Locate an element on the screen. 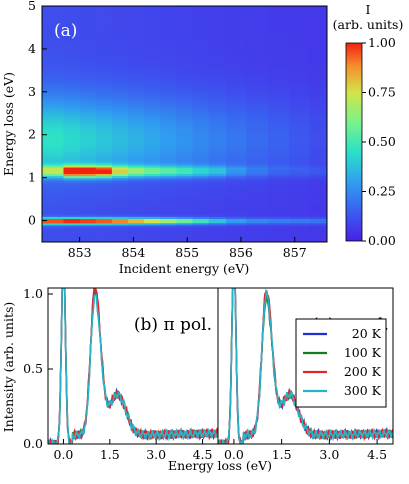 This screenshot has width=409, height=484. y-tick-label: 0.5 is located at coordinates (33, 368).